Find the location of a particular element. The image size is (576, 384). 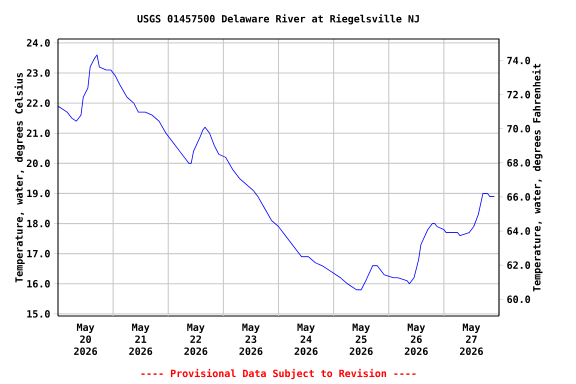

x-tick-label: May 21 2026 is located at coordinates (140, 340).